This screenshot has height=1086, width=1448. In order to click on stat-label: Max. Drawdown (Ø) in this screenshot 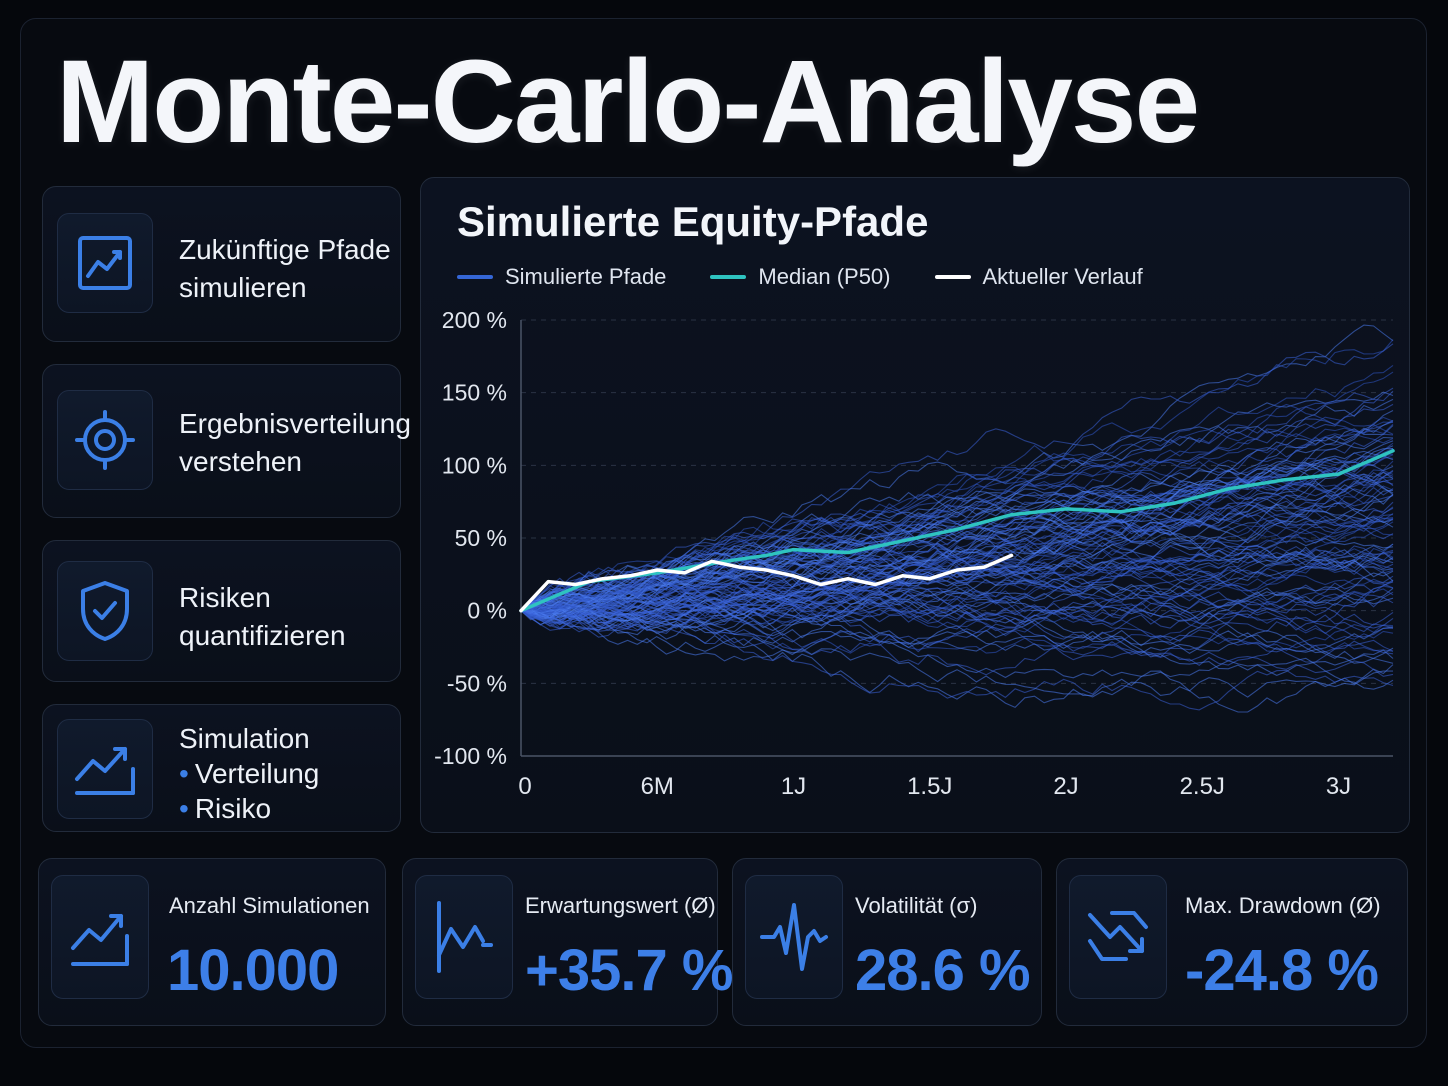, I will do `click(1283, 905)`.